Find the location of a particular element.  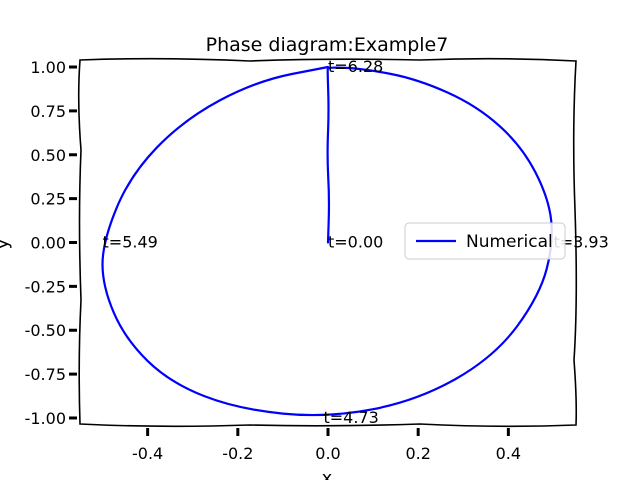

x-tick-label: 0.0 is located at coordinates (327, 453).